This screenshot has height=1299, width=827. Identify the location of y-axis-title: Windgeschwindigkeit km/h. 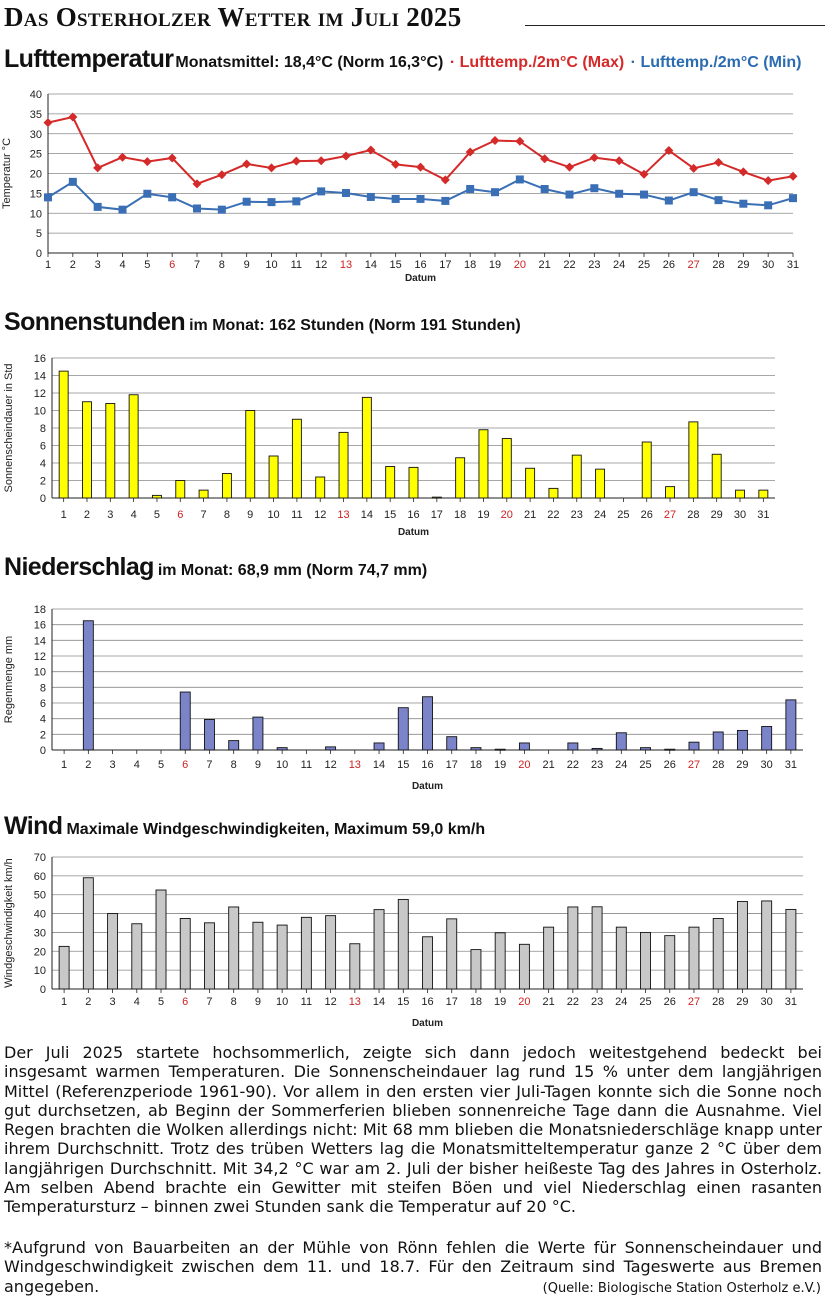
(9, 923).